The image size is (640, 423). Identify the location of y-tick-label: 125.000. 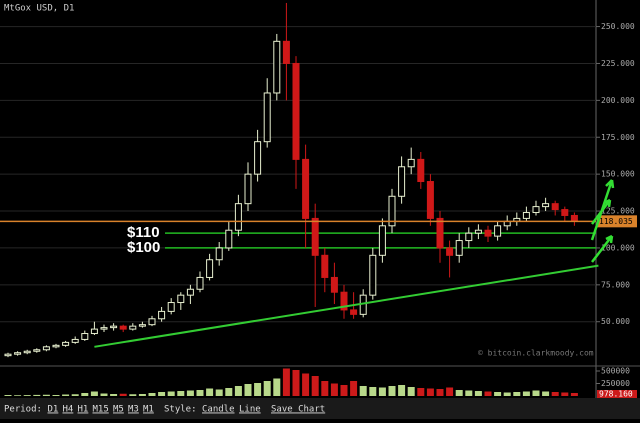
(618, 211).